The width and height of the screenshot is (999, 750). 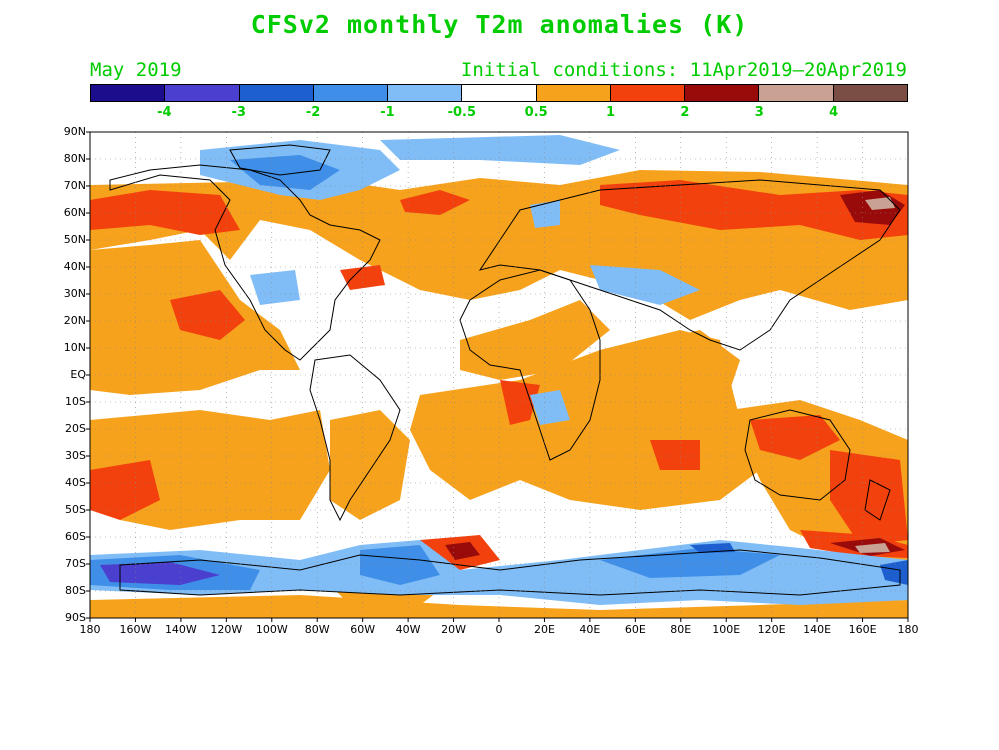 What do you see at coordinates (544, 629) in the screenshot?
I see `longitude-label: 20E` at bounding box center [544, 629].